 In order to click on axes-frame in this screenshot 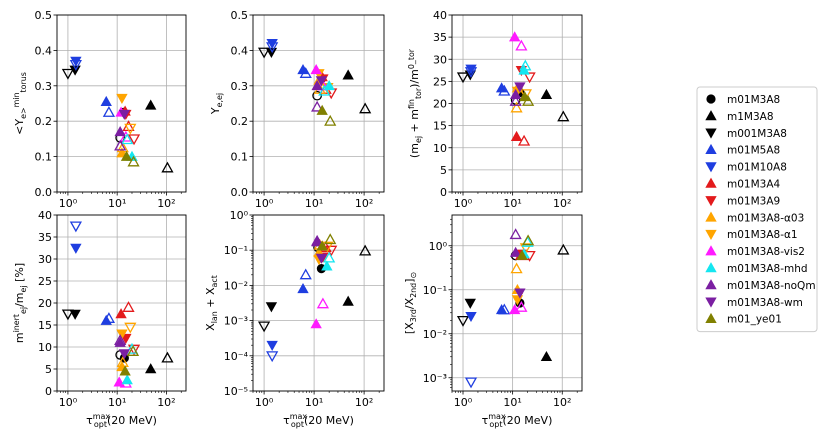, I will do `click(318, 103)`.